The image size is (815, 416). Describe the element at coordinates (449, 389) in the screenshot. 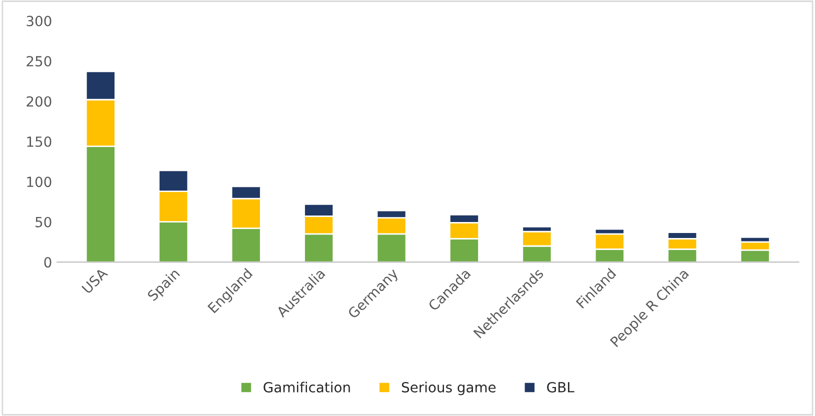

I see `legend-label: Serious game` at that location.